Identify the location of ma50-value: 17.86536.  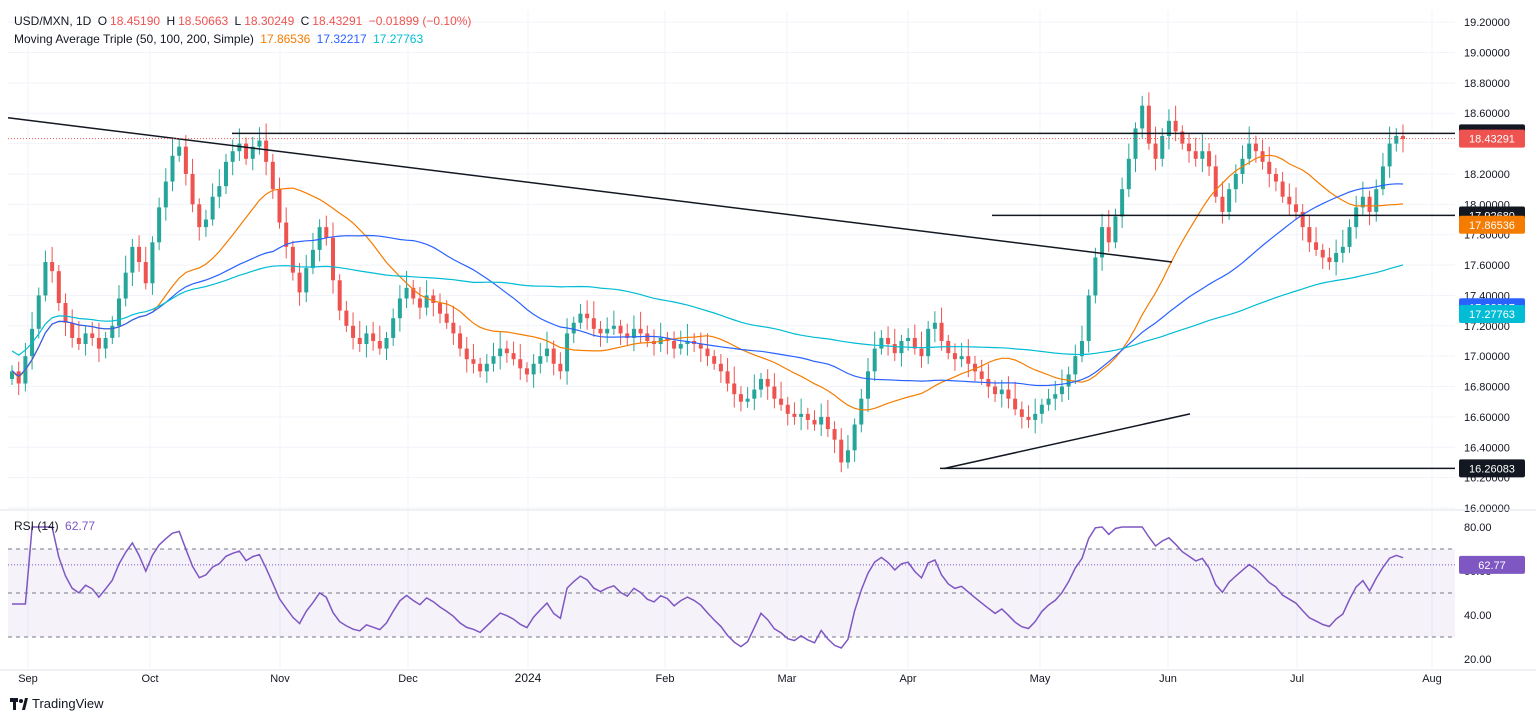
(285, 39).